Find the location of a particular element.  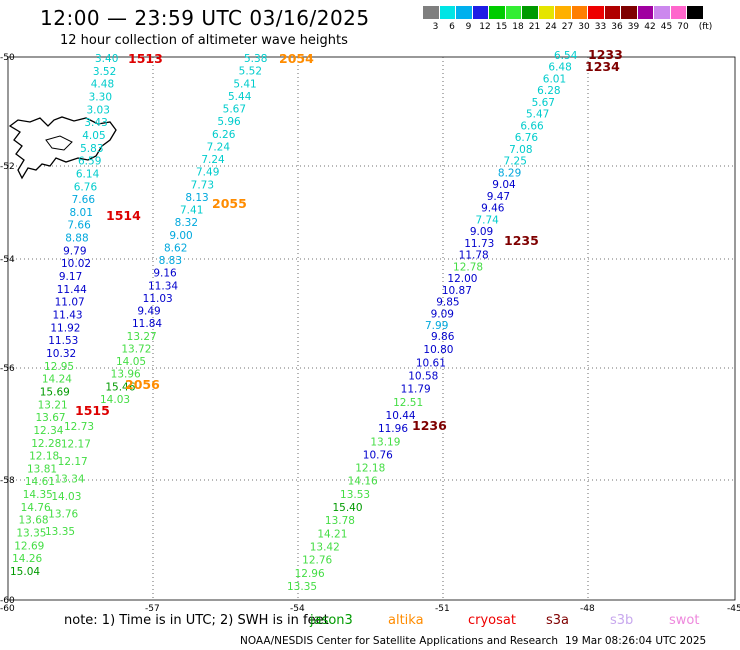

wave-height-value: 8.83 is located at coordinates (170, 261).